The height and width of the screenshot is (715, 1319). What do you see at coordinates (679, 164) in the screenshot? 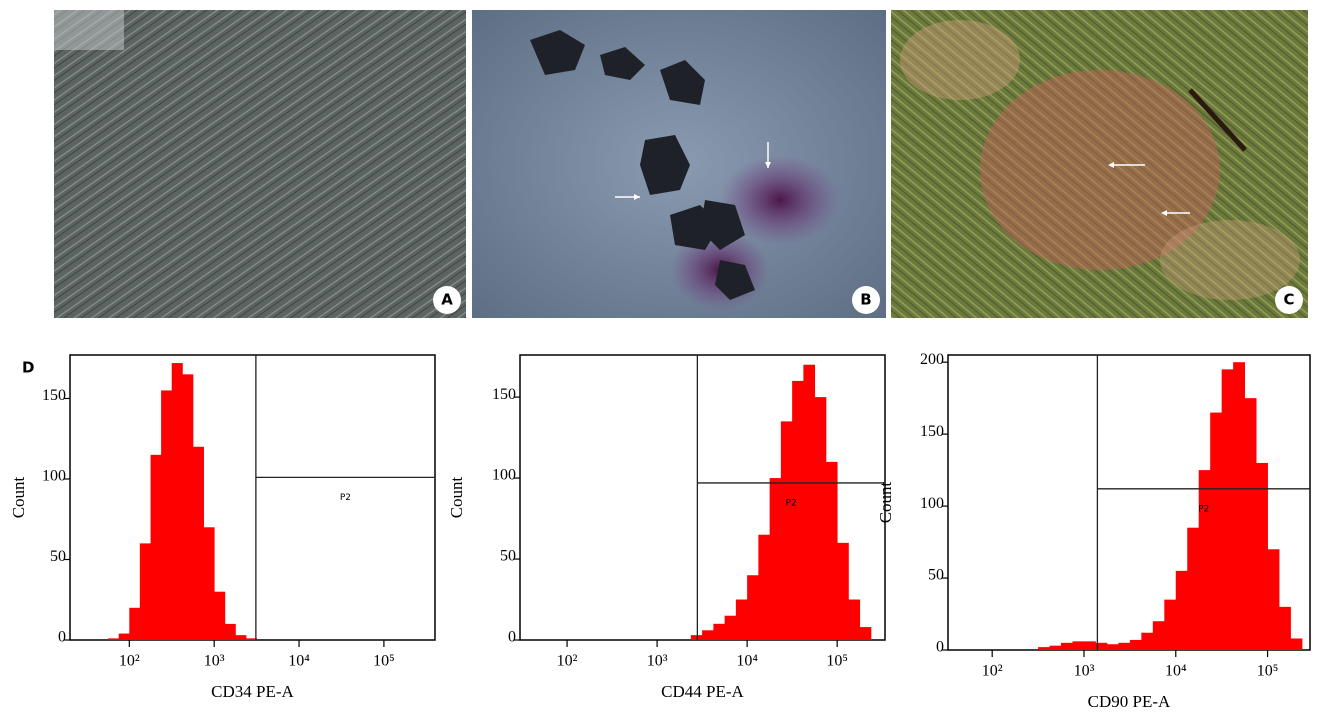
I see `micrograph-b: B` at bounding box center [679, 164].